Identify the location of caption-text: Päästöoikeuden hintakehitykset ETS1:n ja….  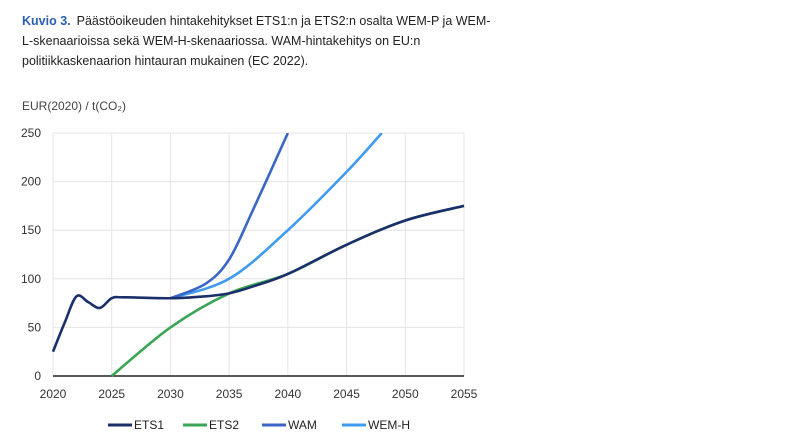
(256, 41).